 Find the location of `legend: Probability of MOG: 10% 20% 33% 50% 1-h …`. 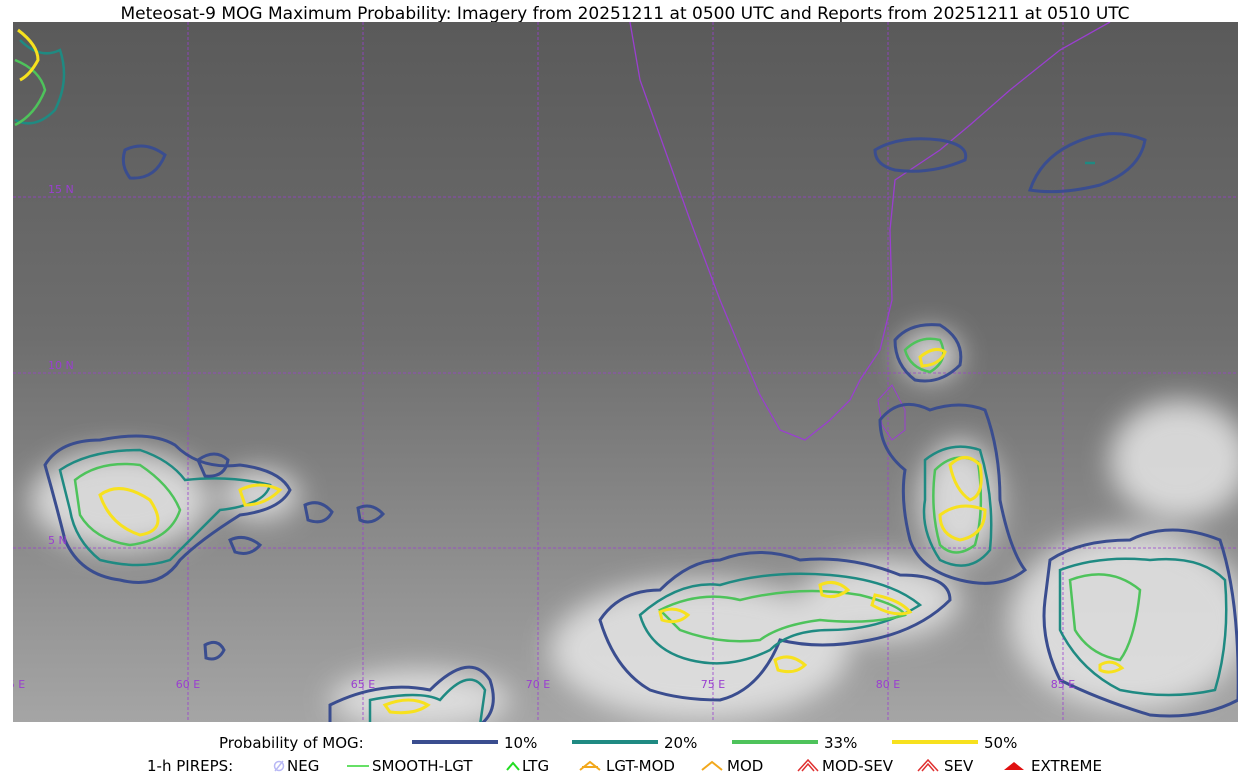

legend: Probability of MOG: 10% 20% 33% 50% 1-h … is located at coordinates (624, 754).